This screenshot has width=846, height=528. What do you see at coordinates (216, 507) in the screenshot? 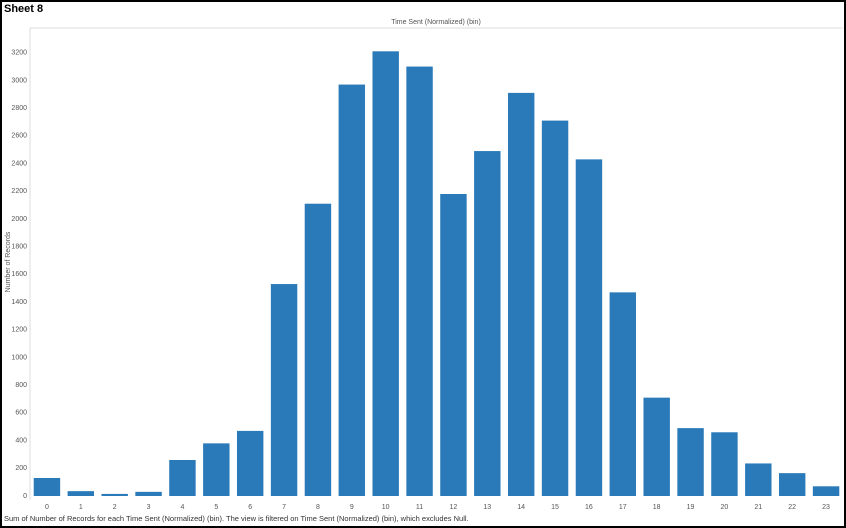
I see `x-tick-label: 5` at bounding box center [216, 507].